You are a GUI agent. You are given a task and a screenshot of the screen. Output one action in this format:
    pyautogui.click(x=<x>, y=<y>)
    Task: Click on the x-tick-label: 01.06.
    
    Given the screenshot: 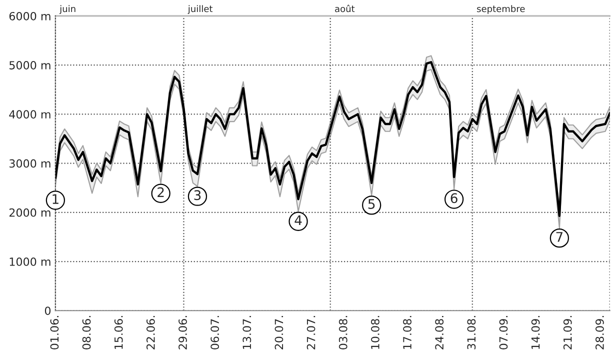 What is the action you would take?
    pyautogui.click(x=54, y=333)
    